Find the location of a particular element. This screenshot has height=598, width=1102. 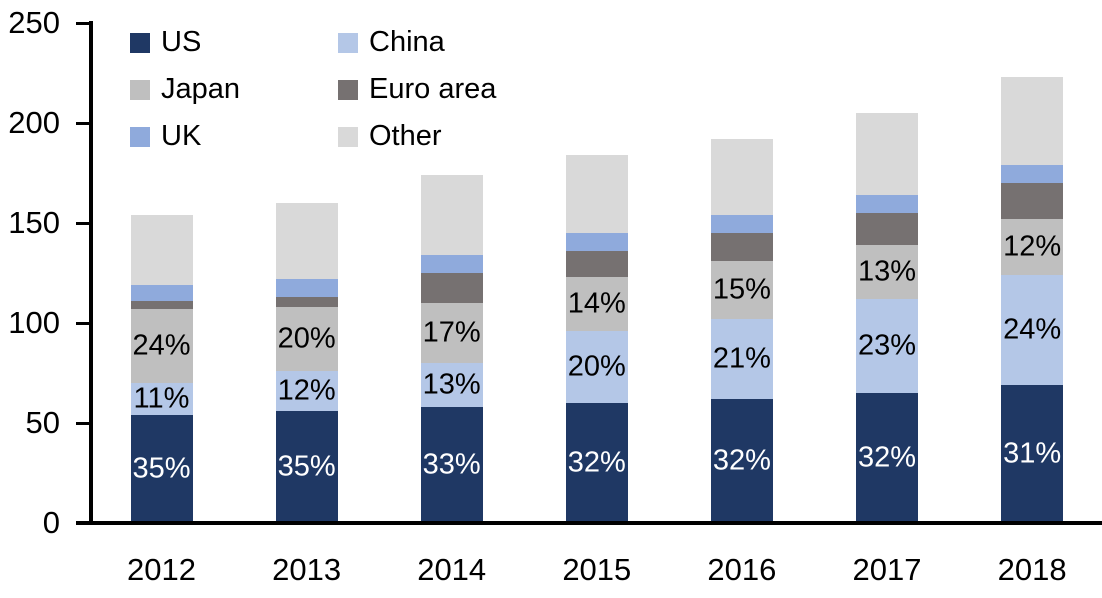

legend-label-euro-area: Euro area is located at coordinates (433, 89).